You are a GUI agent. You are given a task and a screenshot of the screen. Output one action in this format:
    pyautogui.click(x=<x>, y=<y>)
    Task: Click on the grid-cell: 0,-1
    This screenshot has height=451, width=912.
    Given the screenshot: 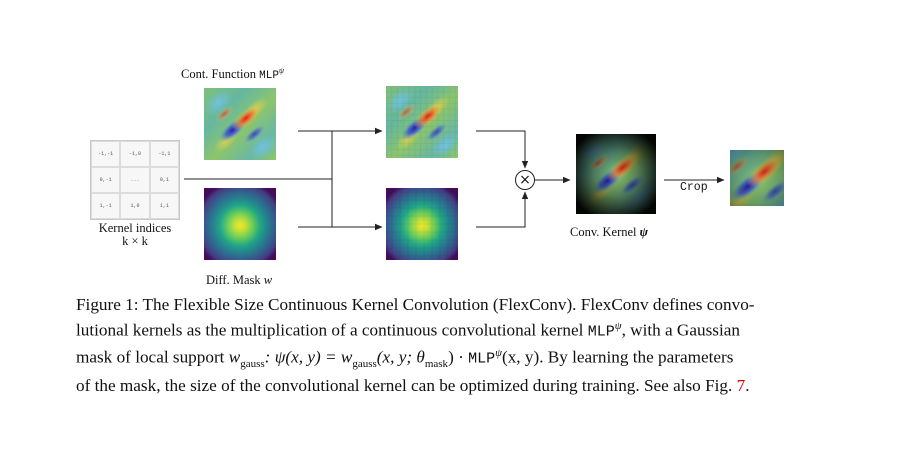 What is the action you would take?
    pyautogui.click(x=106, y=180)
    